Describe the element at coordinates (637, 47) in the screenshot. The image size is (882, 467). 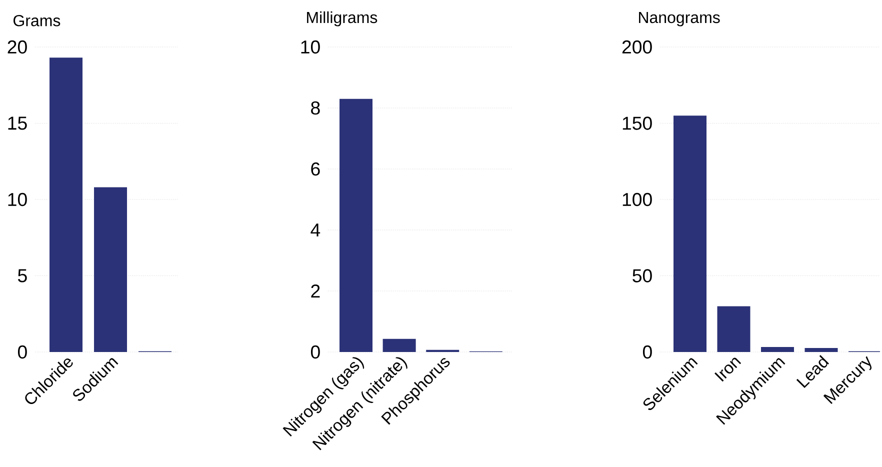
I see `y-tick-label: 200` at that location.